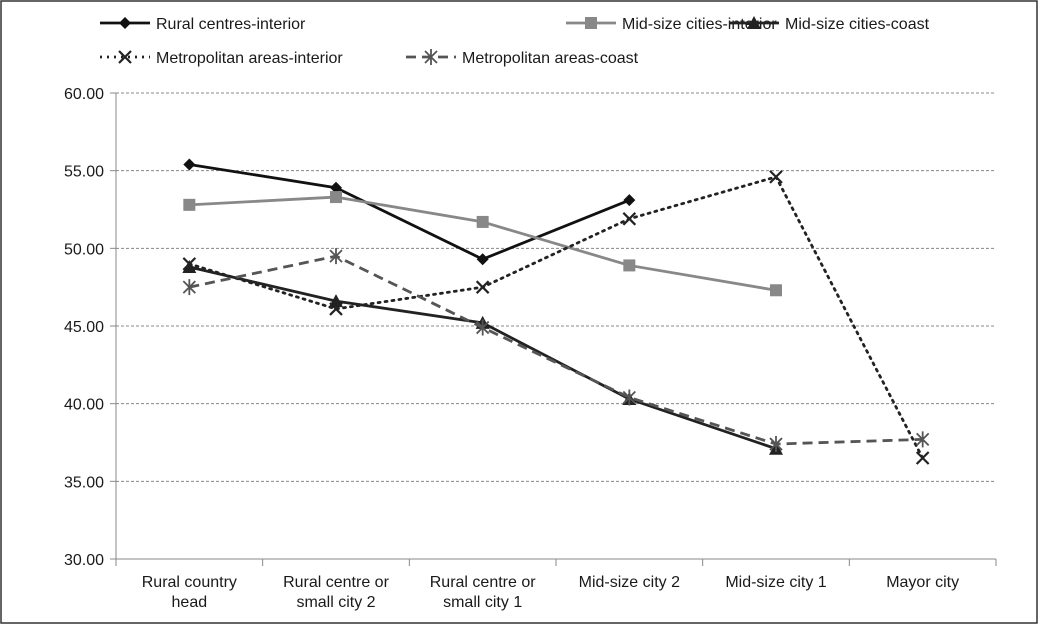 The height and width of the screenshot is (630, 1039). What do you see at coordinates (84, 172) in the screenshot?
I see `y-tick-label: 55.00` at bounding box center [84, 172].